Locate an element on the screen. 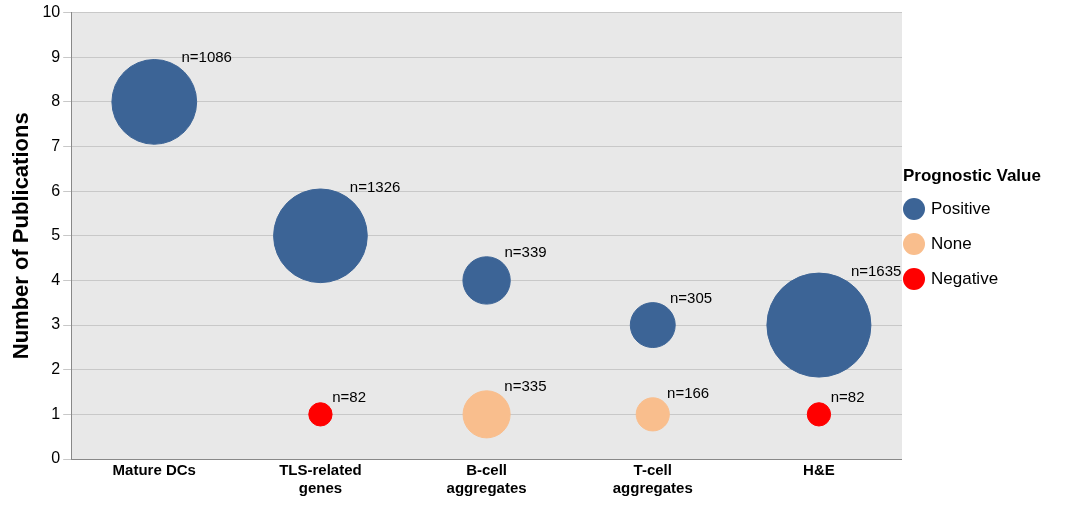  data-label: n=339 is located at coordinates (525, 252).